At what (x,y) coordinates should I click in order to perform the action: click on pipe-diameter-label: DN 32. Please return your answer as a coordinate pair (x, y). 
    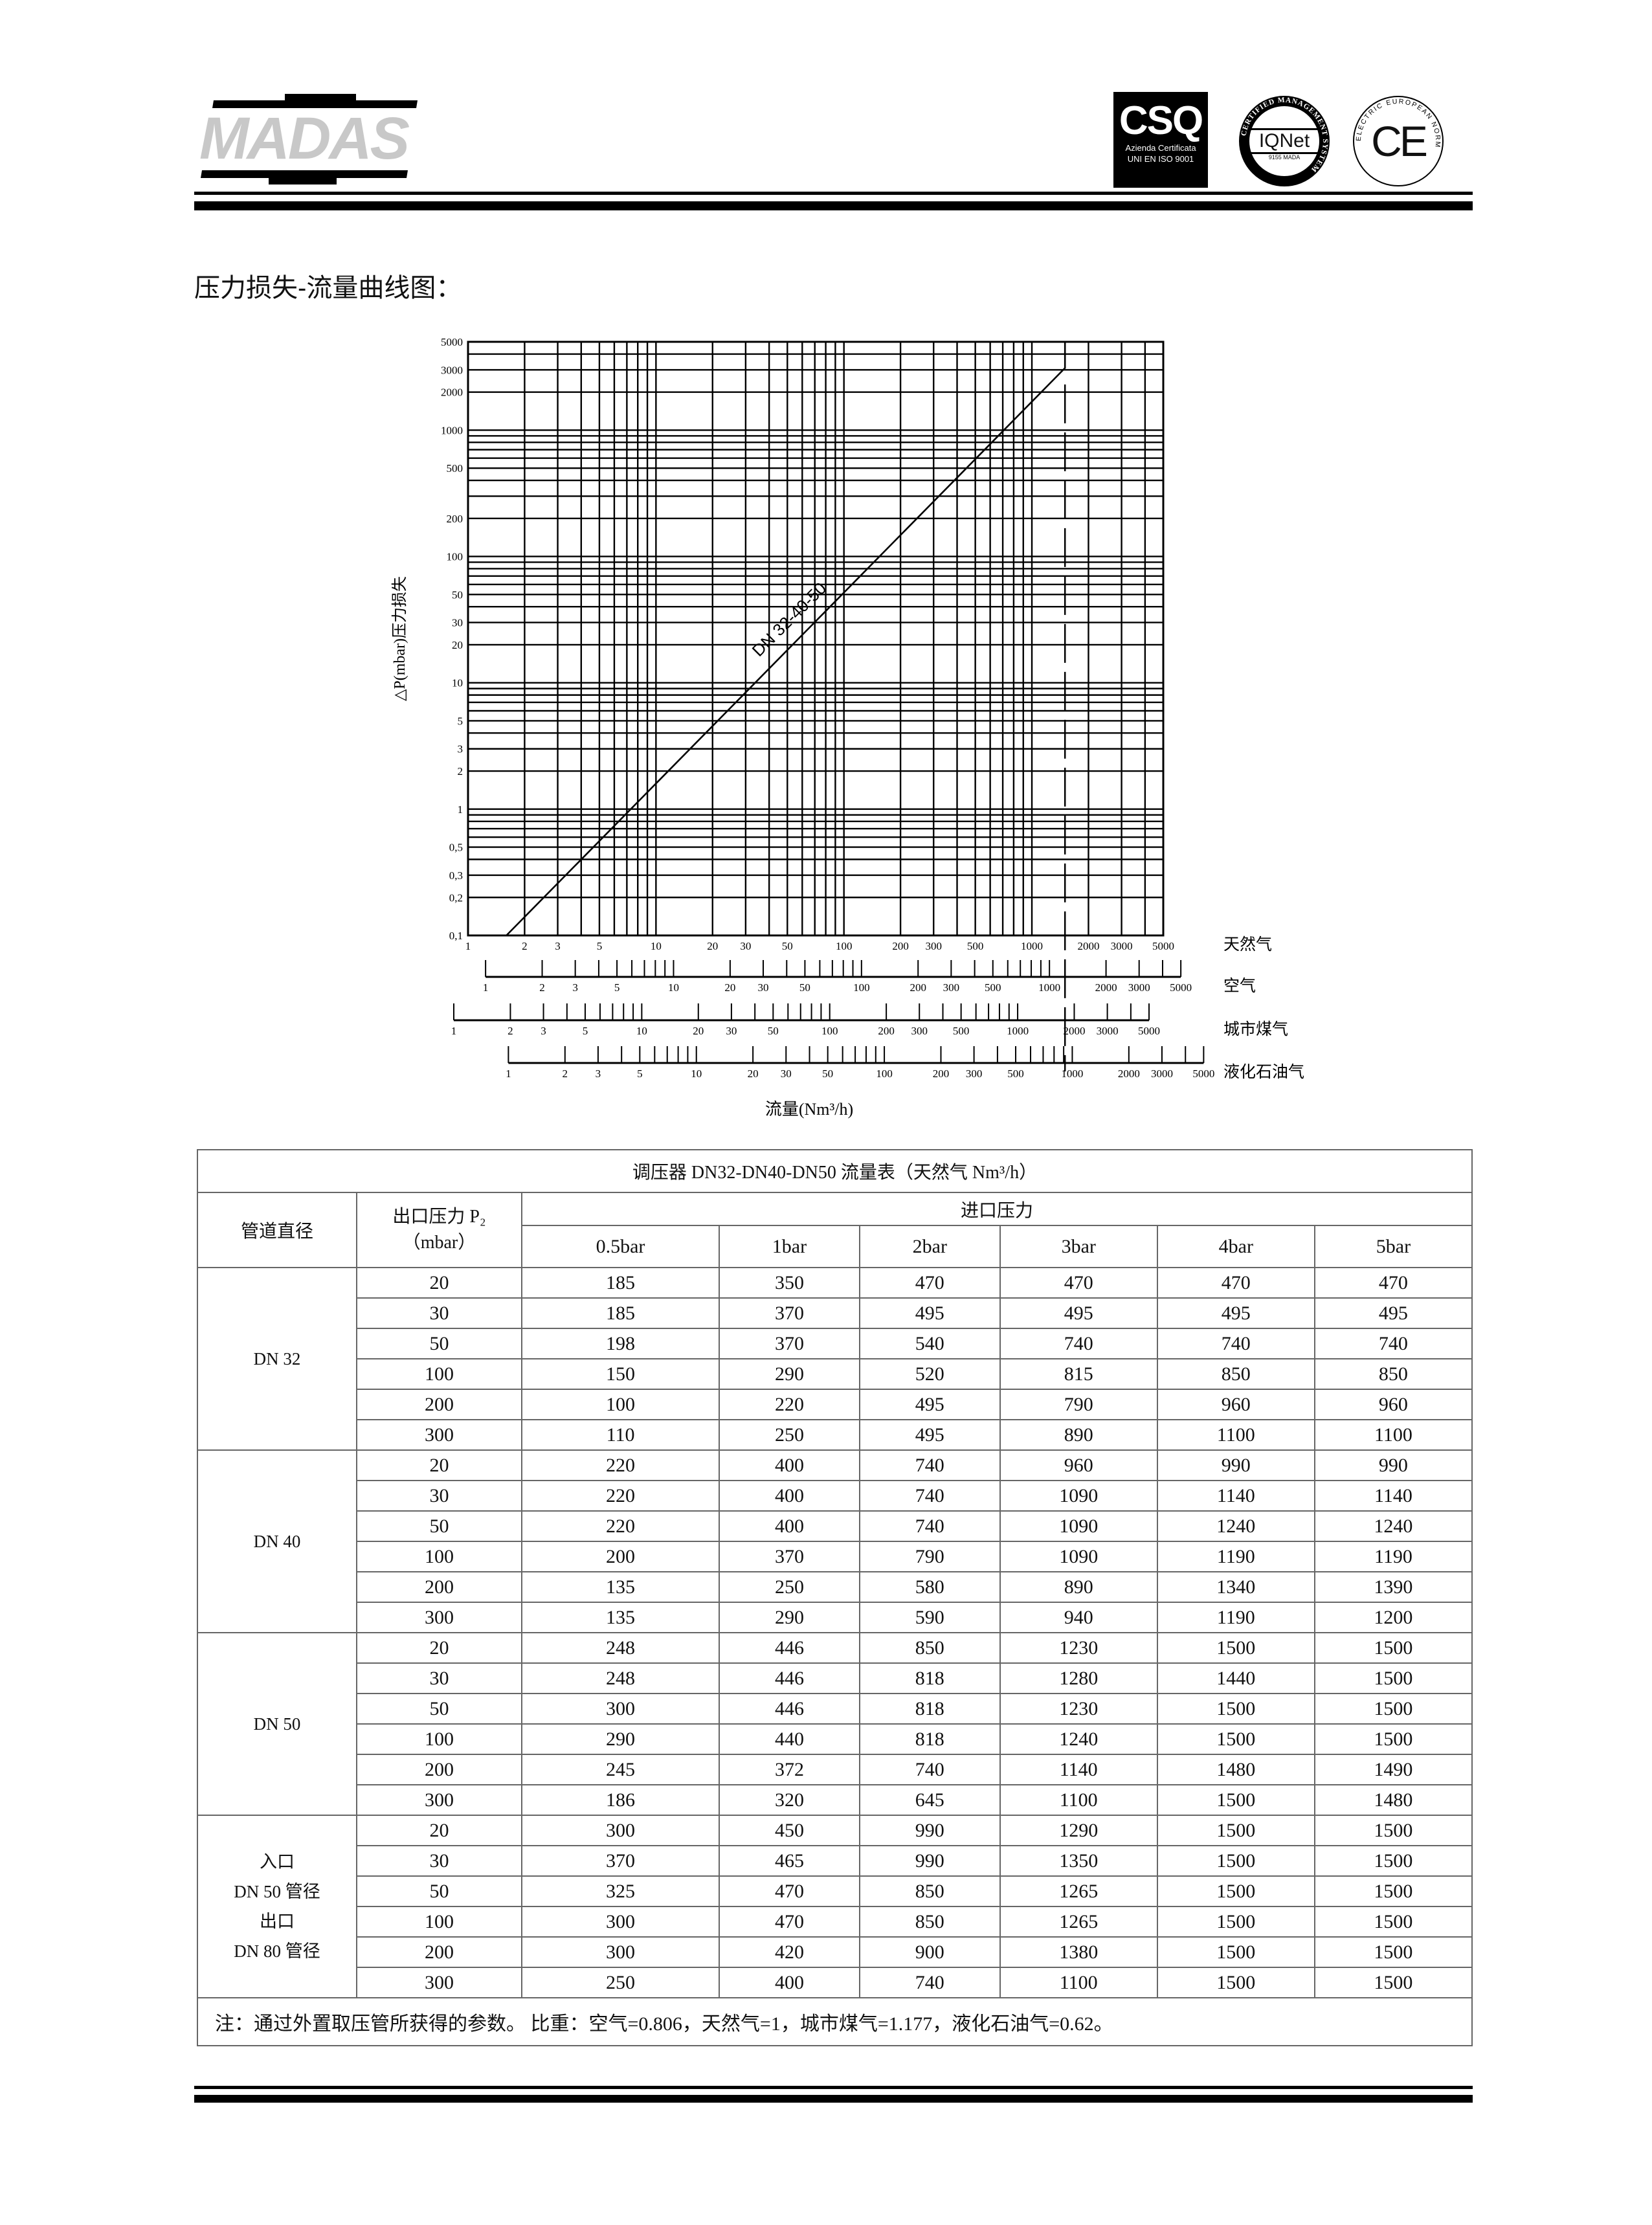
    Looking at the image, I should click on (277, 1359).